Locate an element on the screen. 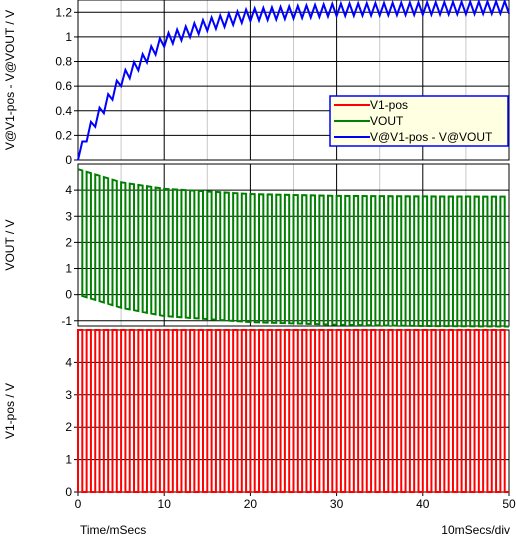 The width and height of the screenshot is (516, 537). bottom-ytick-label: 1 is located at coordinates (68, 460).